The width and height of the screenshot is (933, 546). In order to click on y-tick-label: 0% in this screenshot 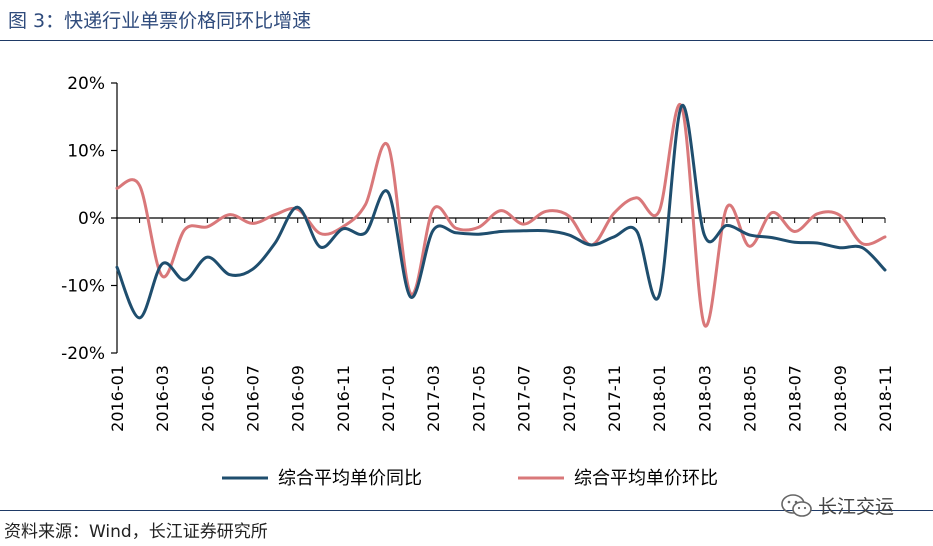, I will do `click(91, 219)`.